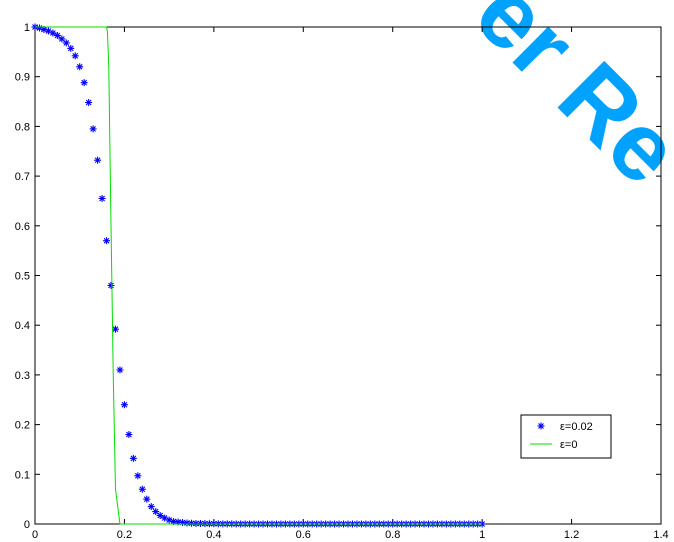 This screenshot has width=674, height=542. I want to click on y-tick-label: 0.8, so click(22, 127).